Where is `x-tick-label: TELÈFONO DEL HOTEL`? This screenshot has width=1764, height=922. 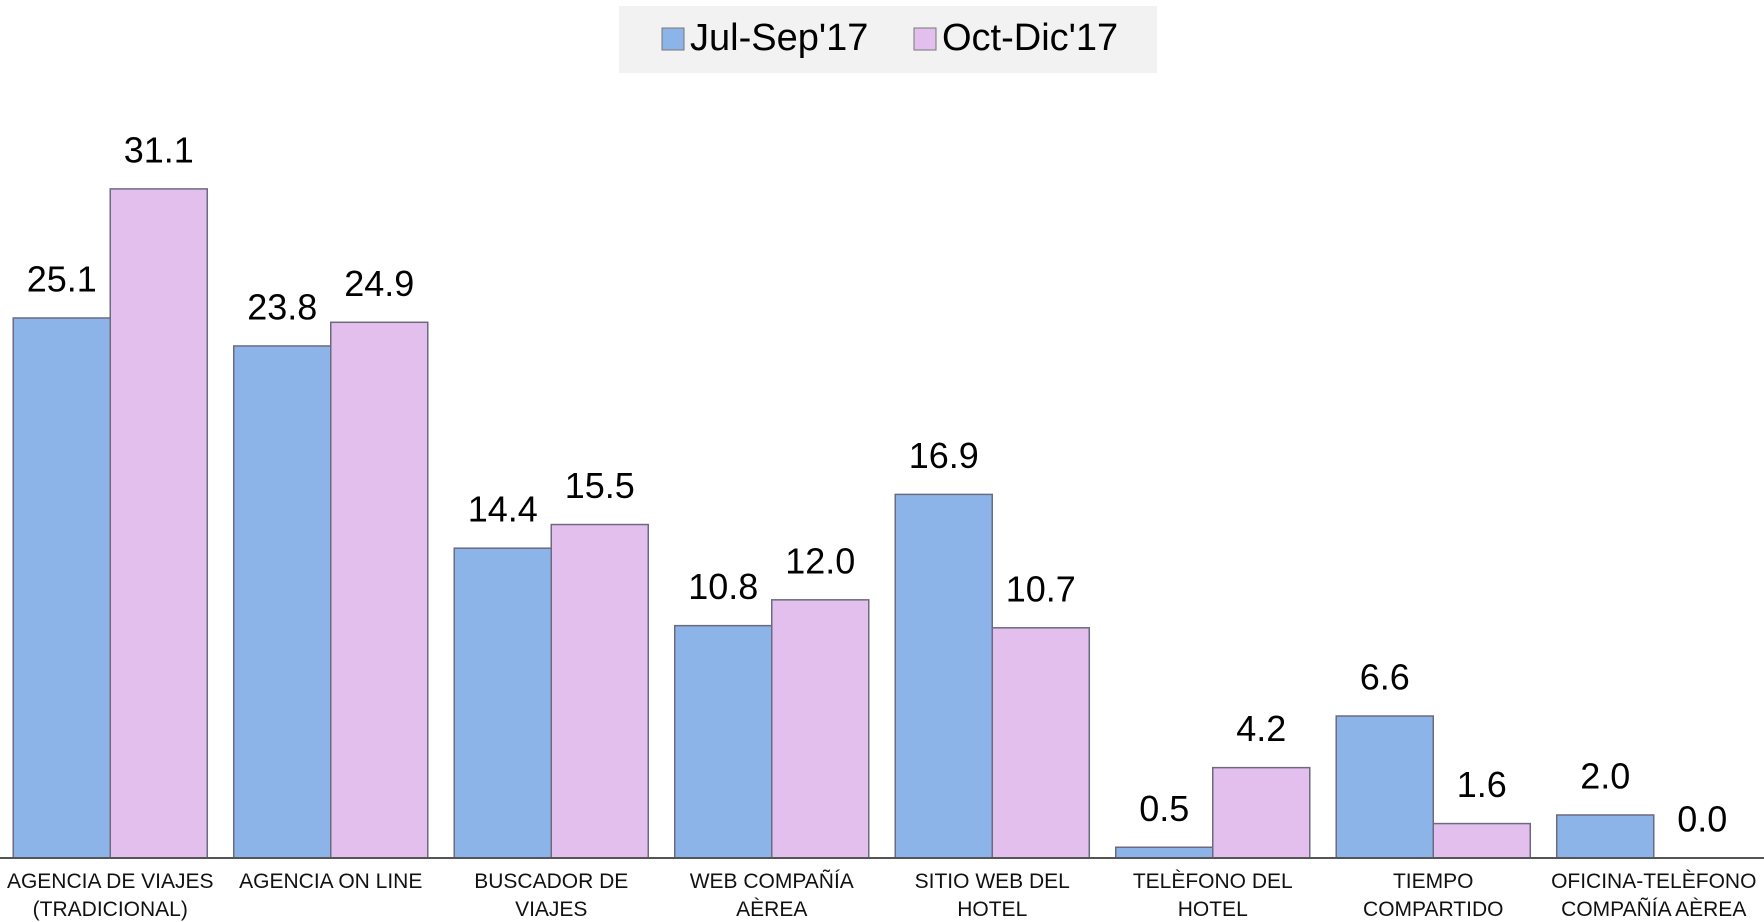
x-tick-label: TELÈFONO DEL HOTEL is located at coordinates (1212, 895).